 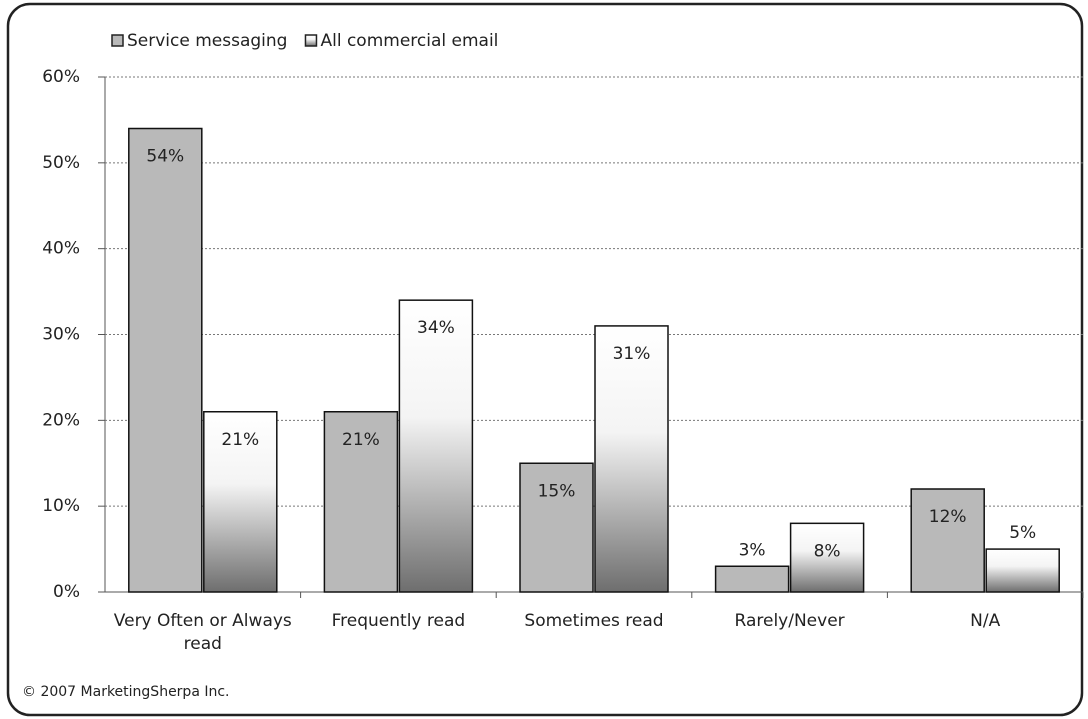 I want to click on data-label: 3%, so click(x=752, y=550).